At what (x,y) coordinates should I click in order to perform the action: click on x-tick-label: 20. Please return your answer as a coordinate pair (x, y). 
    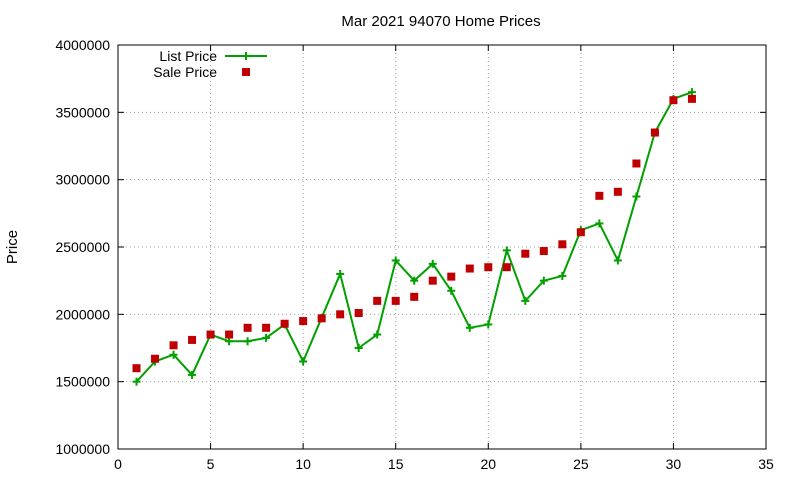
    Looking at the image, I should click on (488, 464).